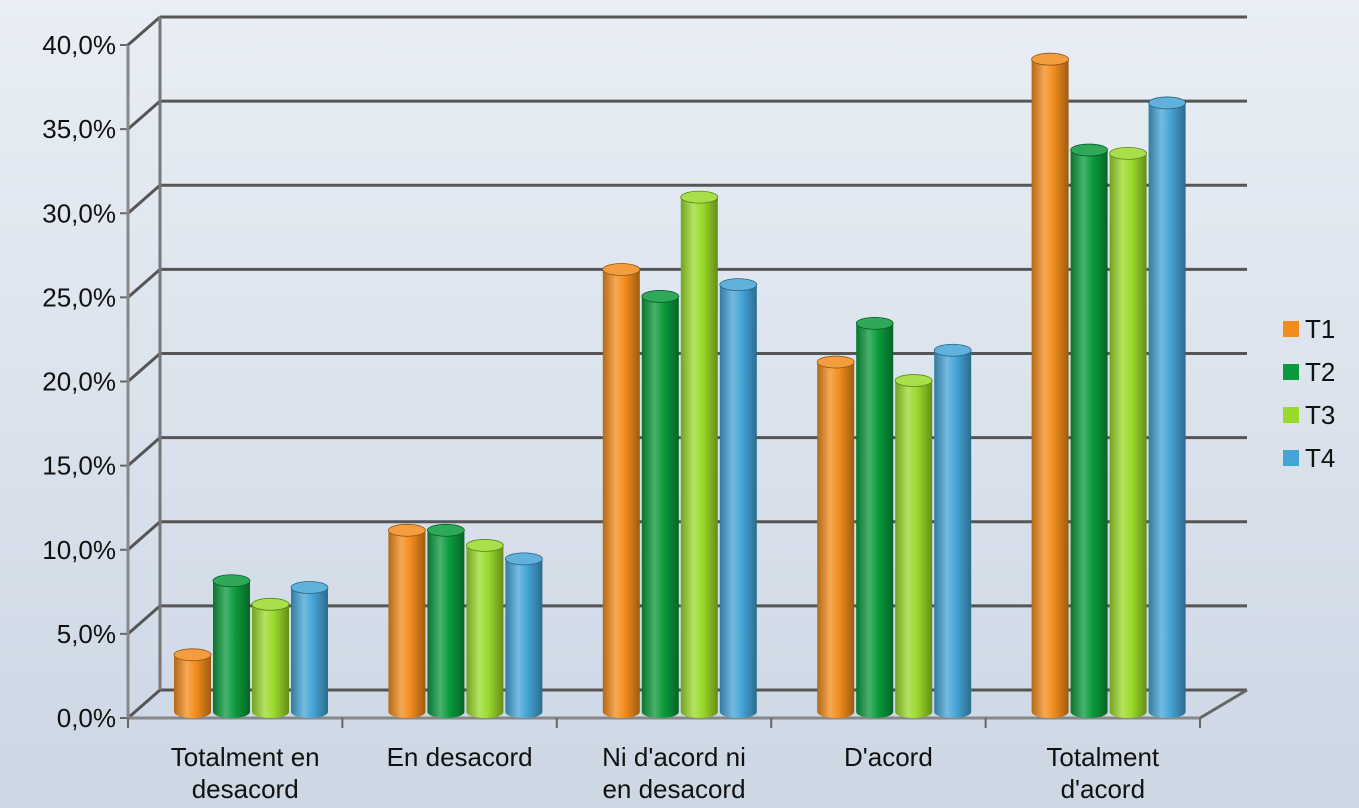 Image resolution: width=1359 pixels, height=808 pixels. Describe the element at coordinates (86, 634) in the screenshot. I see `y-tick-label: 5,0%` at that location.